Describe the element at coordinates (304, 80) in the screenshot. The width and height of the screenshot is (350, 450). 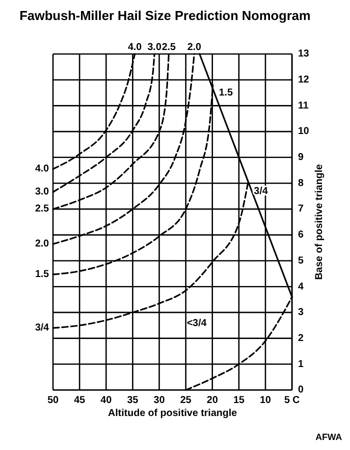
I see `y-tick-label: 12` at that location.